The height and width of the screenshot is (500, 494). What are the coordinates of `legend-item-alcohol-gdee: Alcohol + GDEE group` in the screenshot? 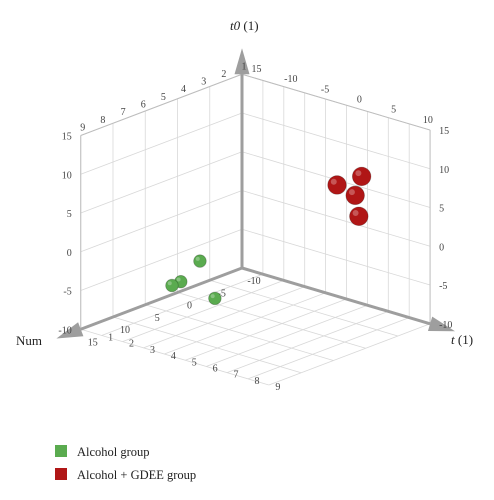 It's located at (125, 475).